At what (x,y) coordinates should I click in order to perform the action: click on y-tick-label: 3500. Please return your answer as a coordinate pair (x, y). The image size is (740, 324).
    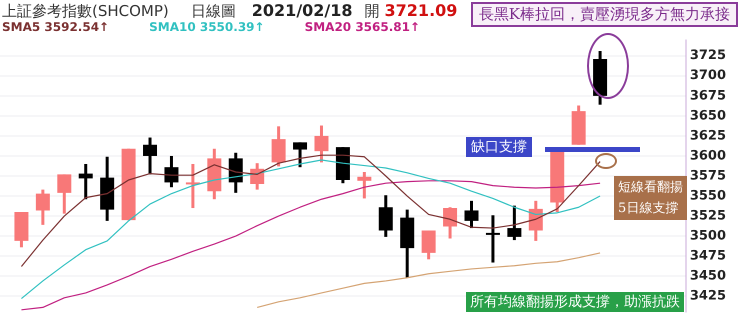
    Looking at the image, I should click on (708, 236).